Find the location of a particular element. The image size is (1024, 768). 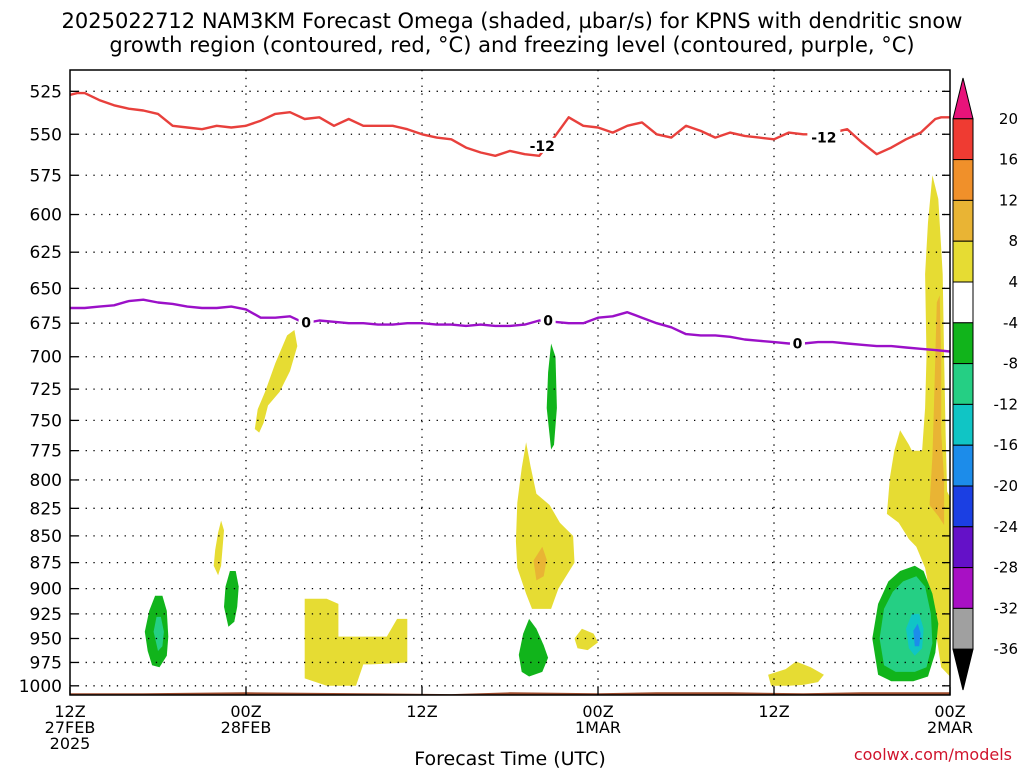

y-tick-label: 700 is located at coordinates (46, 358).